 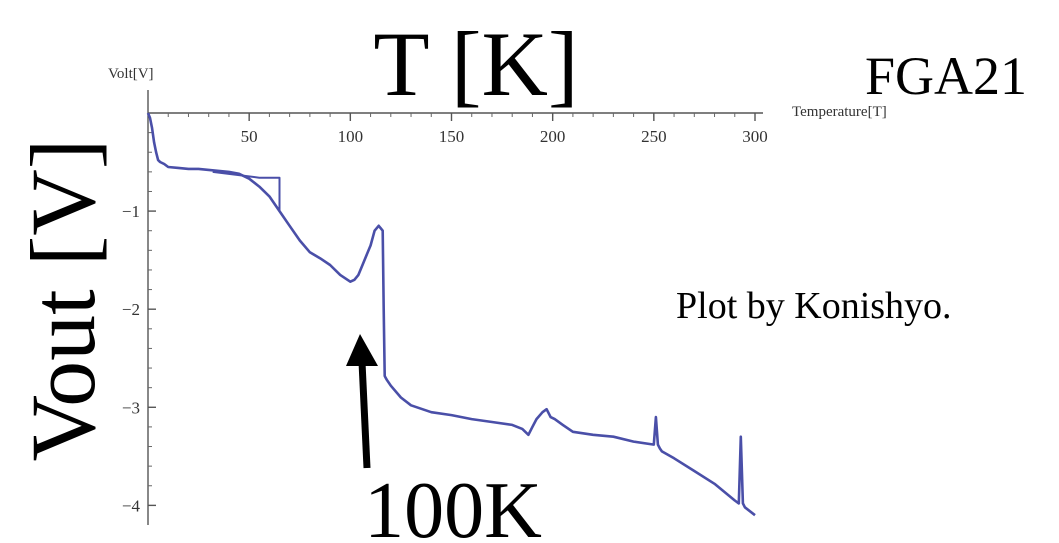 What do you see at coordinates (755, 136) in the screenshot?
I see `x-tick-label: 300` at bounding box center [755, 136].